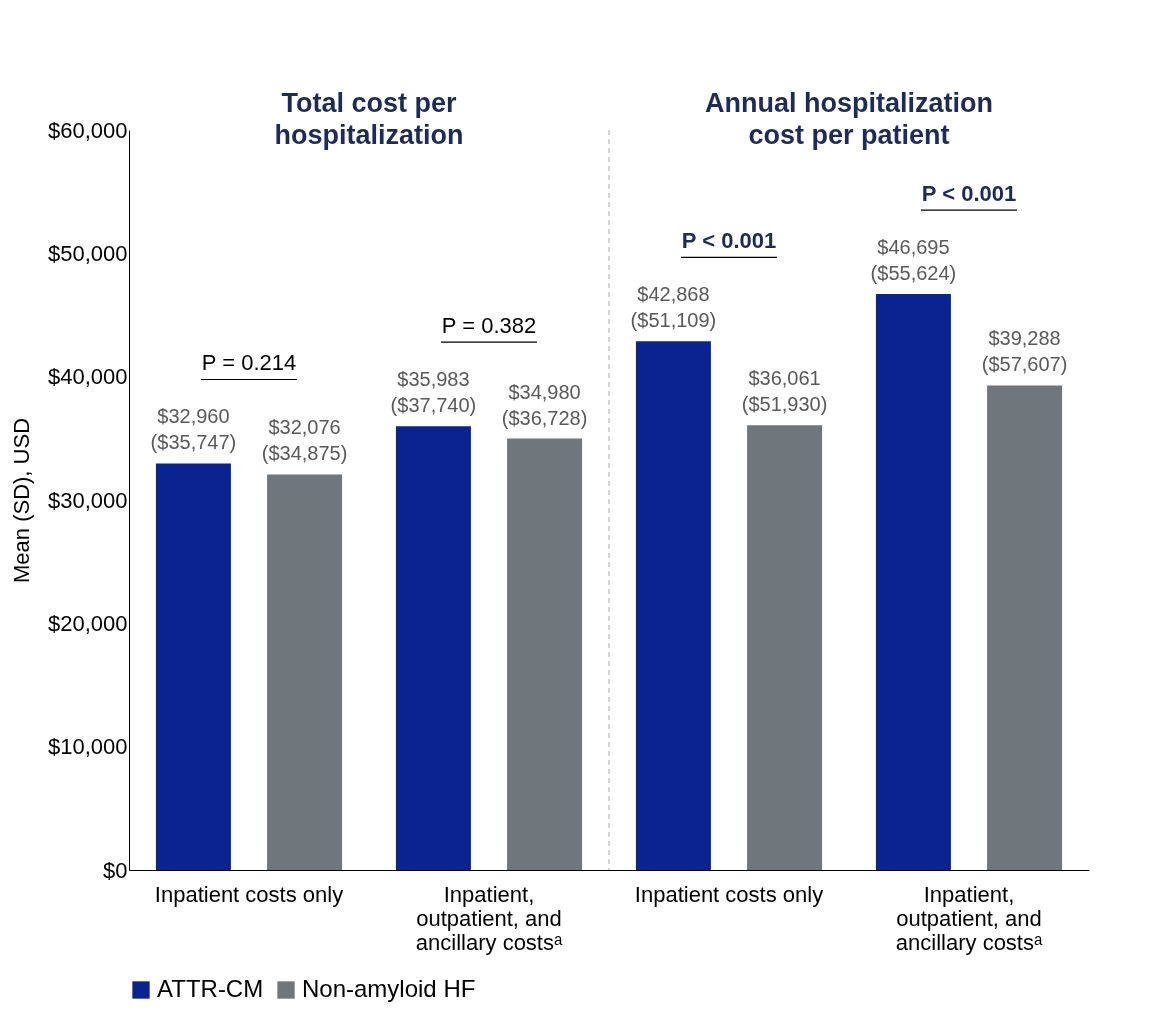 The height and width of the screenshot is (1013, 1160). What do you see at coordinates (369, 119) in the screenshot?
I see `annotation: Total cost per hospitalization` at bounding box center [369, 119].